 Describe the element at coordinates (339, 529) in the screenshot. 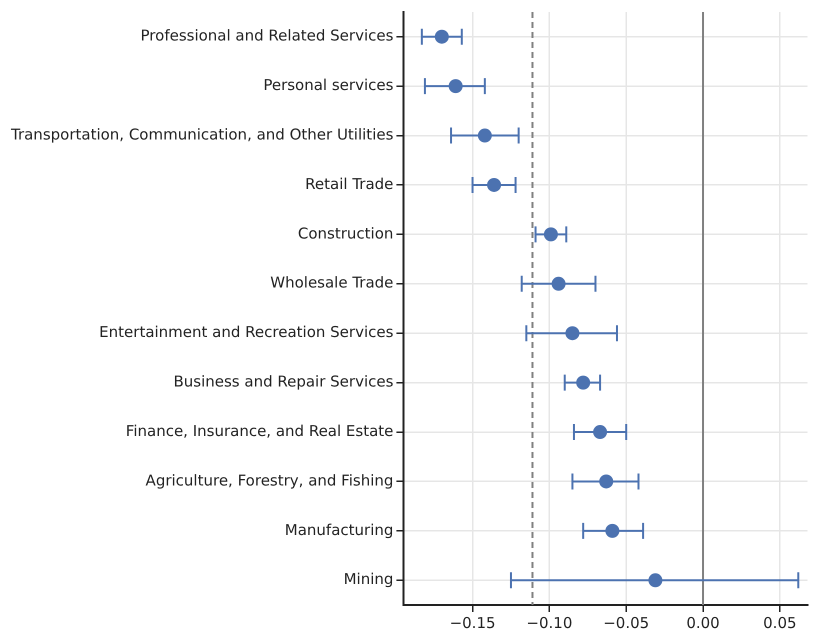

I see `y-tick-label: Manufacturing` at that location.